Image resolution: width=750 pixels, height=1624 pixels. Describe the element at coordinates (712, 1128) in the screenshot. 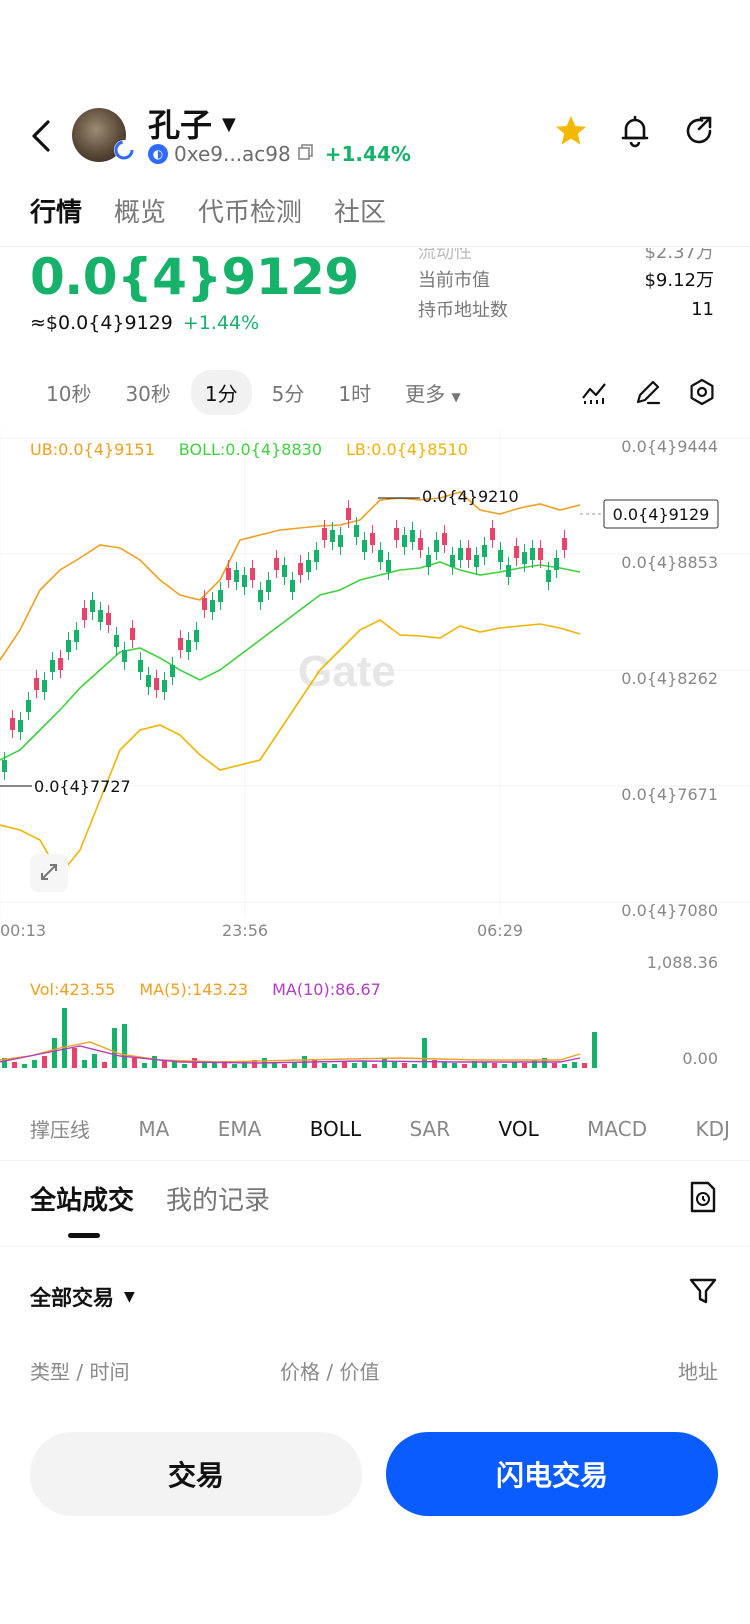

I see `ind-kdj: KDJ` at that location.